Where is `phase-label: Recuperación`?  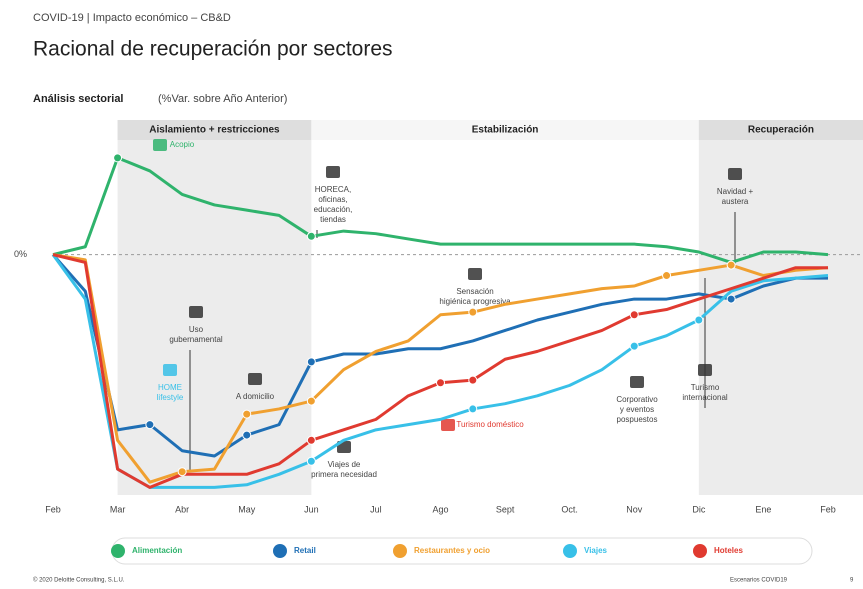
phase-label: Recuperación is located at coordinates (781, 130).